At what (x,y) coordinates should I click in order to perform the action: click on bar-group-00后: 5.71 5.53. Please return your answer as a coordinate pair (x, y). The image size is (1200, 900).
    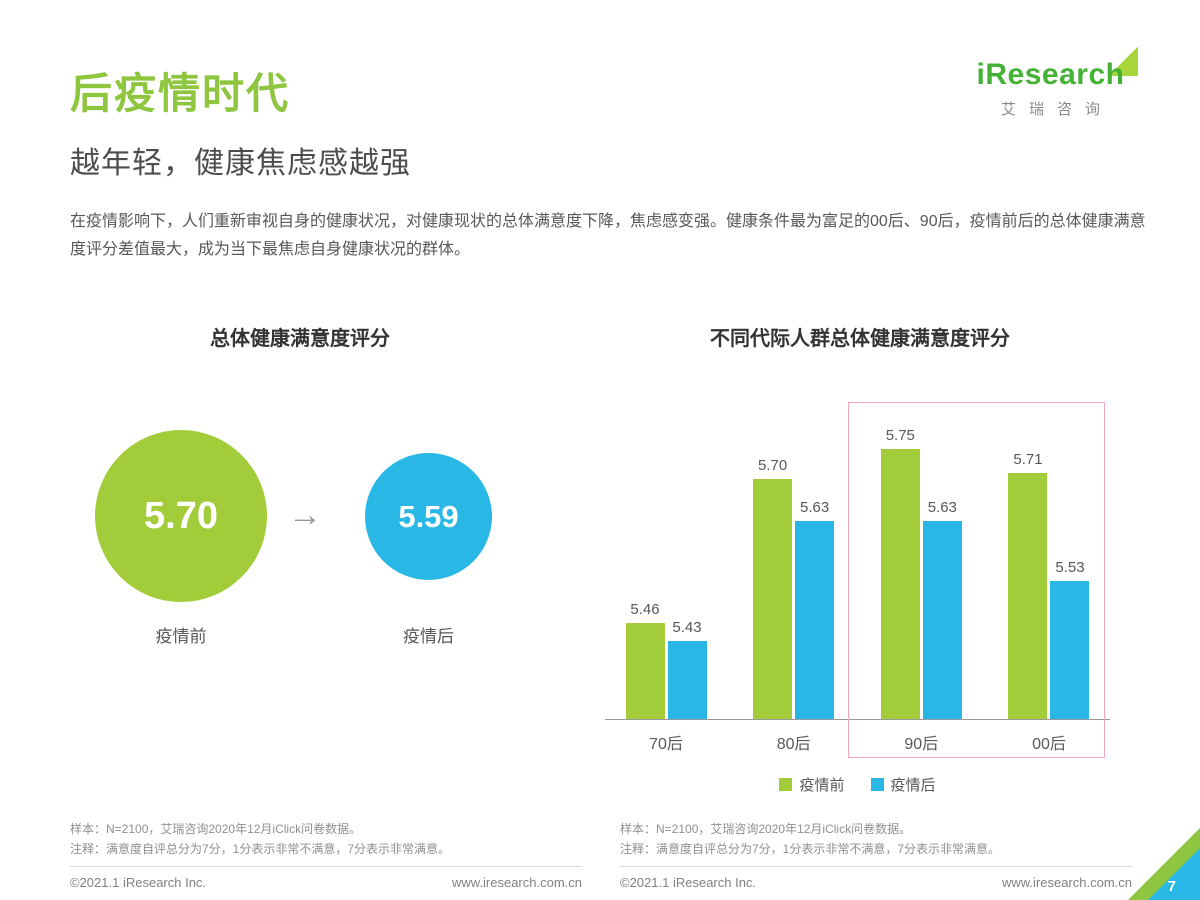
    Looking at the image, I should click on (1049, 585).